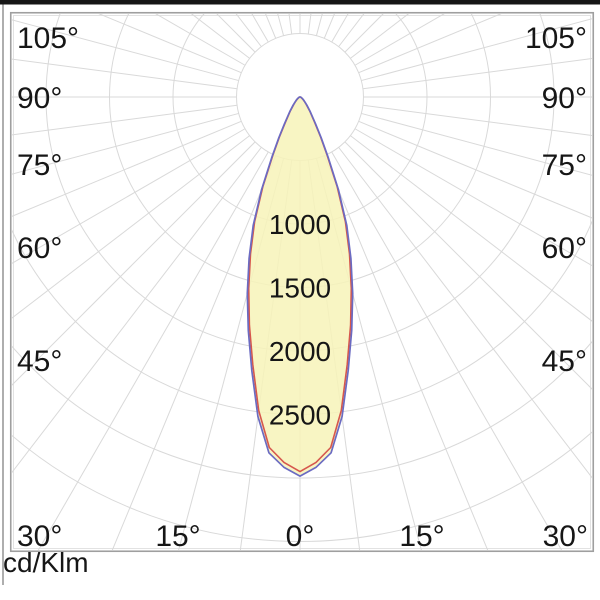 The width and height of the screenshot is (600, 600). I want to click on angle-label-left: 60°, so click(39, 248).